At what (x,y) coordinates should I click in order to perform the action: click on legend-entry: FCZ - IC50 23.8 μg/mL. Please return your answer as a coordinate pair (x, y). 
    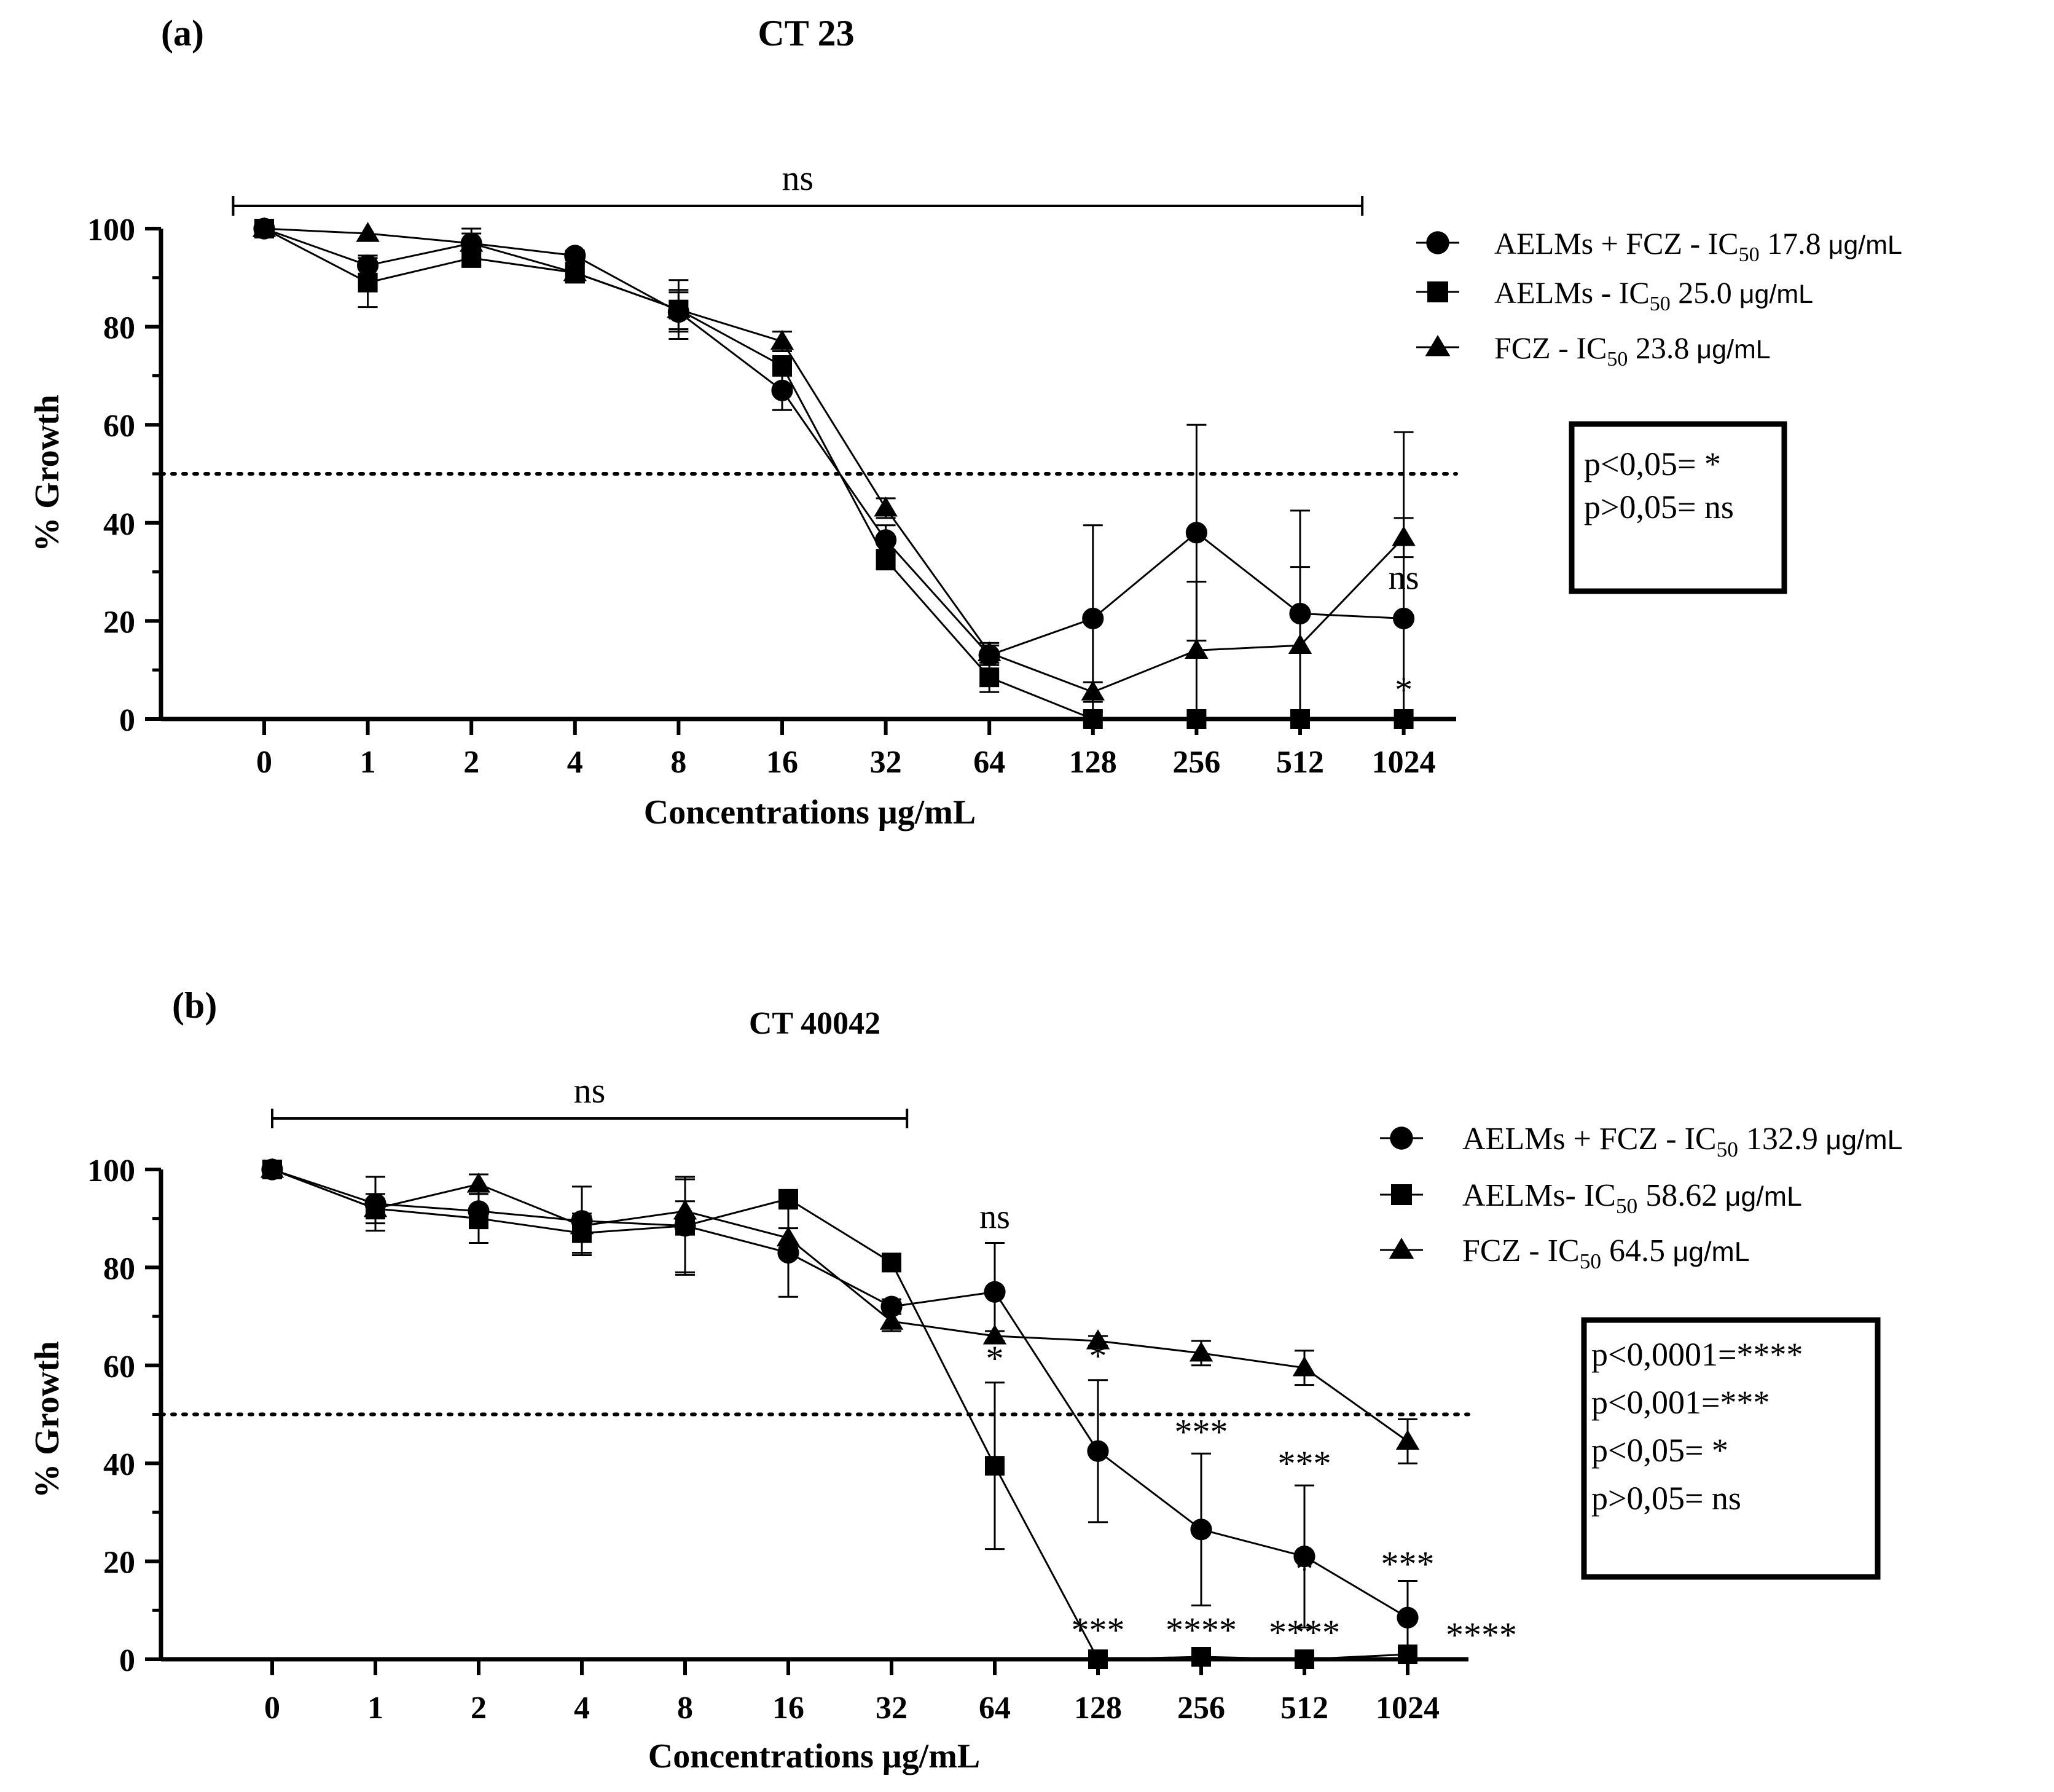
    Looking at the image, I should click on (1632, 351).